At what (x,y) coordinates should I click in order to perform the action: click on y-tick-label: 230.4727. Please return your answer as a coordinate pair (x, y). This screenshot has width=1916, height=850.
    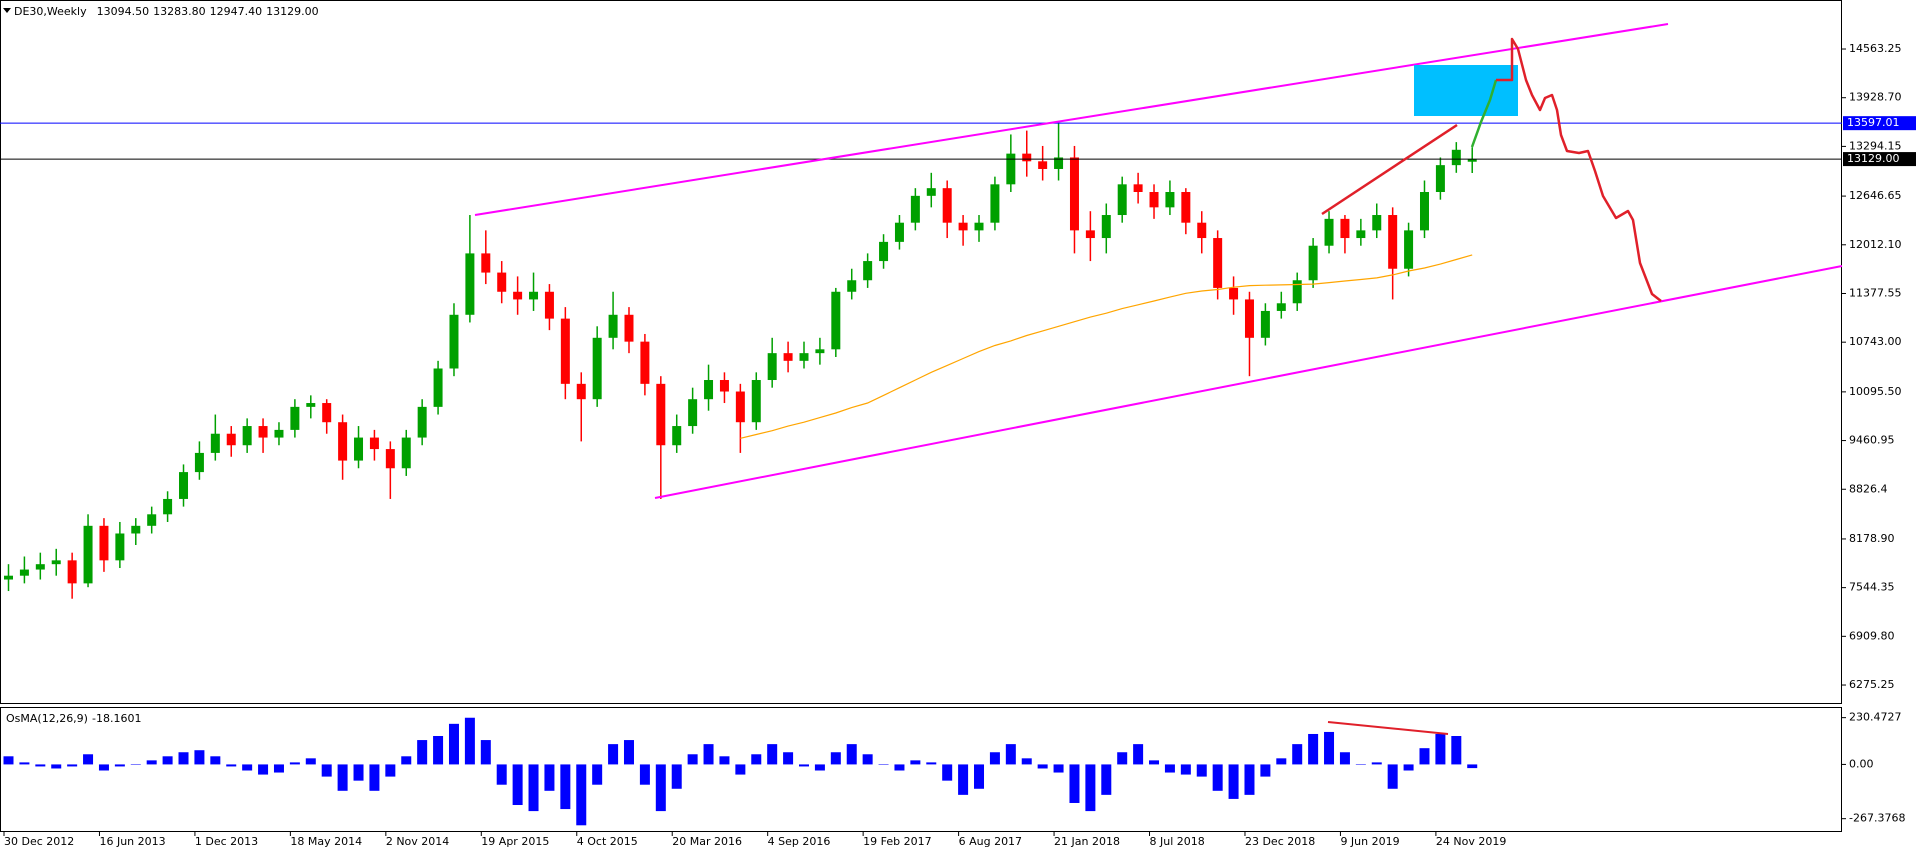
    Looking at the image, I should click on (1875, 717).